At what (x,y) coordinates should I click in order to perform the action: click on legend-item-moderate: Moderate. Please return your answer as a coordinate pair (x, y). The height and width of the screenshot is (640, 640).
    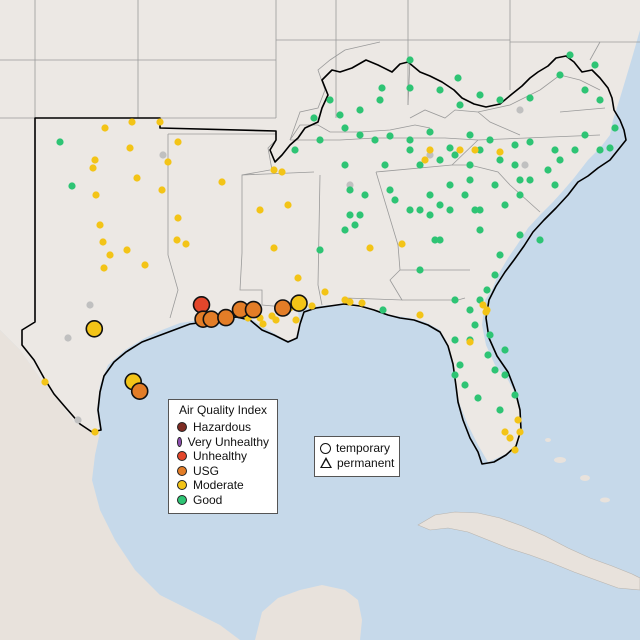
    Looking at the image, I should click on (223, 485).